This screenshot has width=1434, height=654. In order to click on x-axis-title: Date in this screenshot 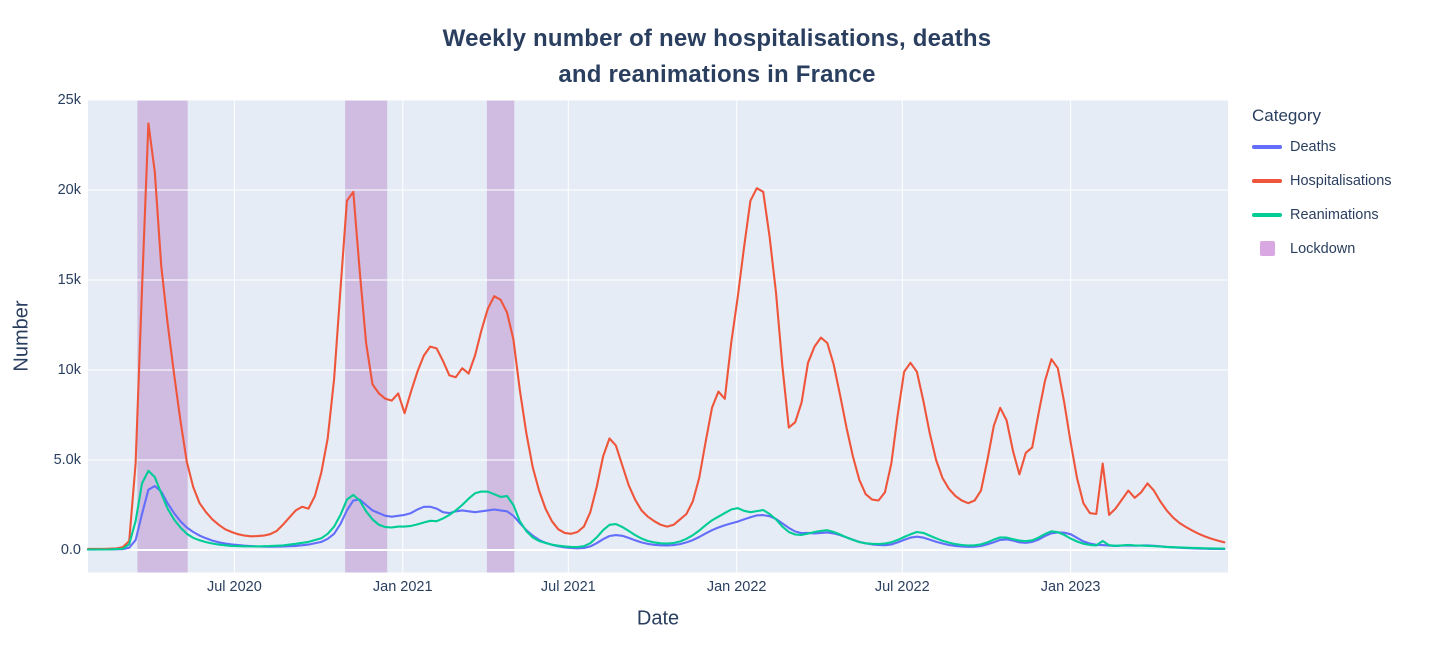, I will do `click(658, 618)`.